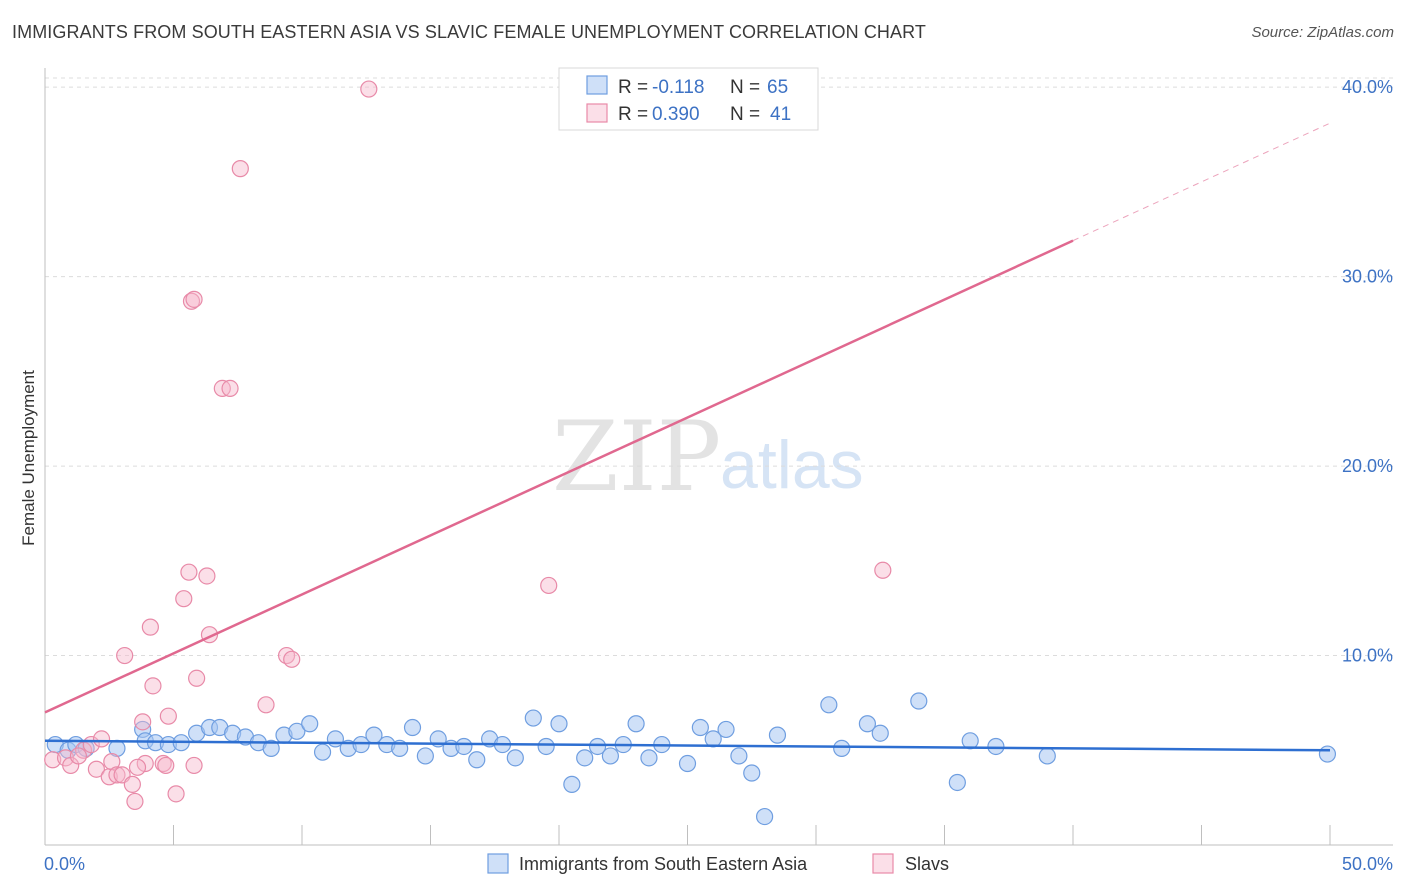  What do you see at coordinates (777, 87) in the screenshot?
I see `legend-n-value-0: 65` at bounding box center [777, 87].